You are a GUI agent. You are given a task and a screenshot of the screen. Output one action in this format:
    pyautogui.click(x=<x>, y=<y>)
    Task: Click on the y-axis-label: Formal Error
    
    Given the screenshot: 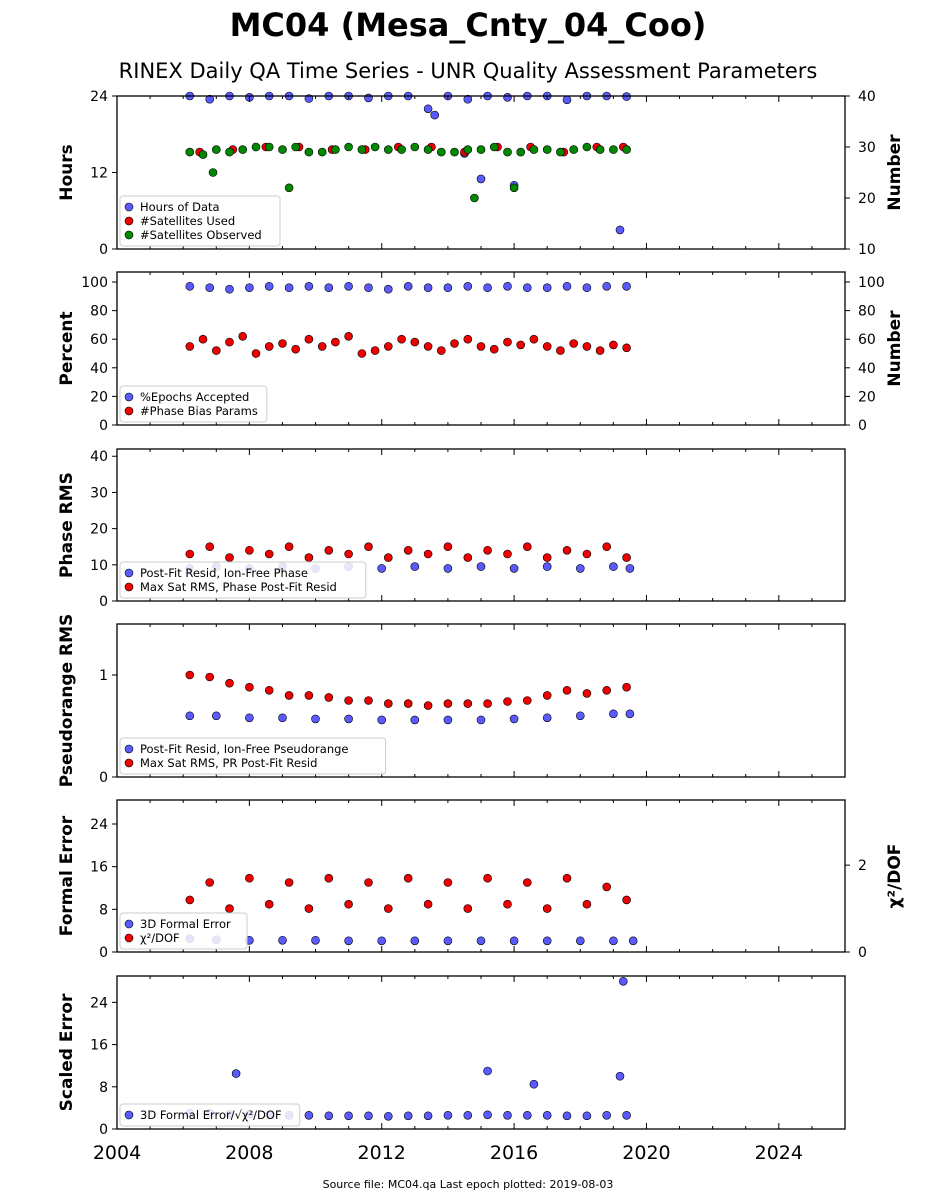 What is the action you would take?
    pyautogui.click(x=67, y=875)
    